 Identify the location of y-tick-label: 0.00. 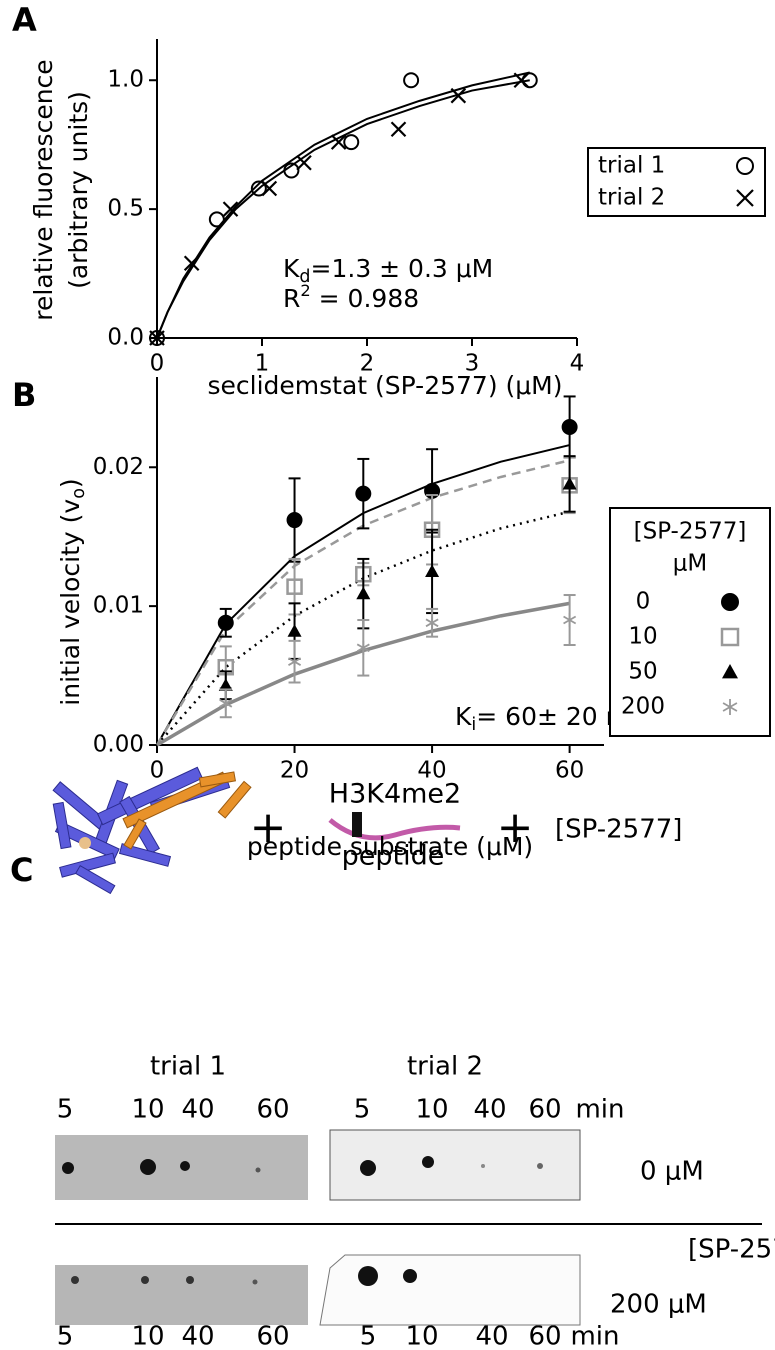
(118, 745).